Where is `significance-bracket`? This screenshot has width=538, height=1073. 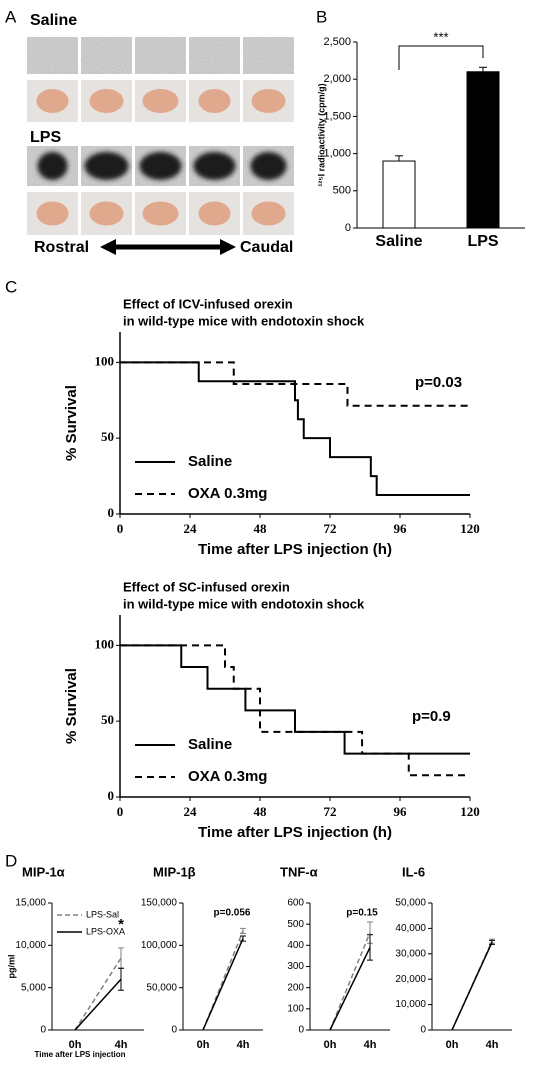 significance-bracket is located at coordinates (441, 57).